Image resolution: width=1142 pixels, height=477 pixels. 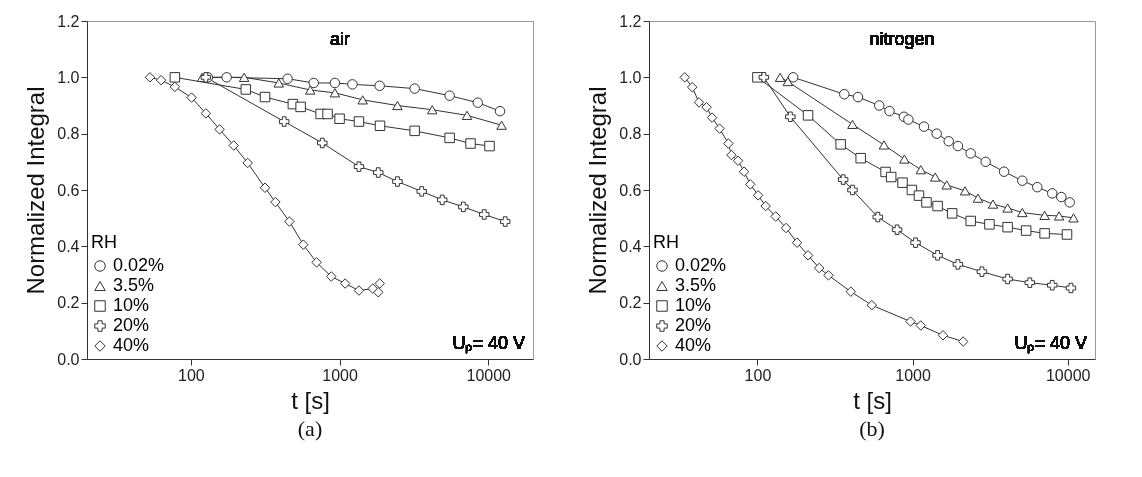 I want to click on chart-title: nitrogen, so click(x=902, y=39).